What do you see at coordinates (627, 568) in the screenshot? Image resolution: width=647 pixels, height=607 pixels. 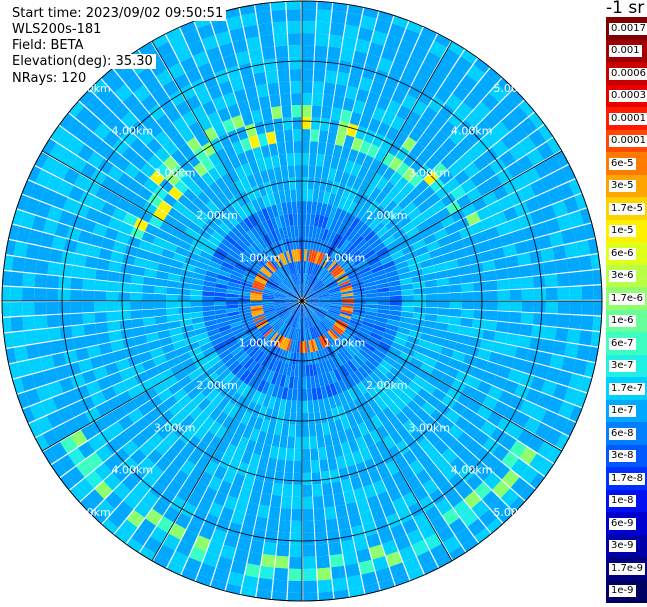 I see `colorbar-label: 1.7e-9` at bounding box center [627, 568].